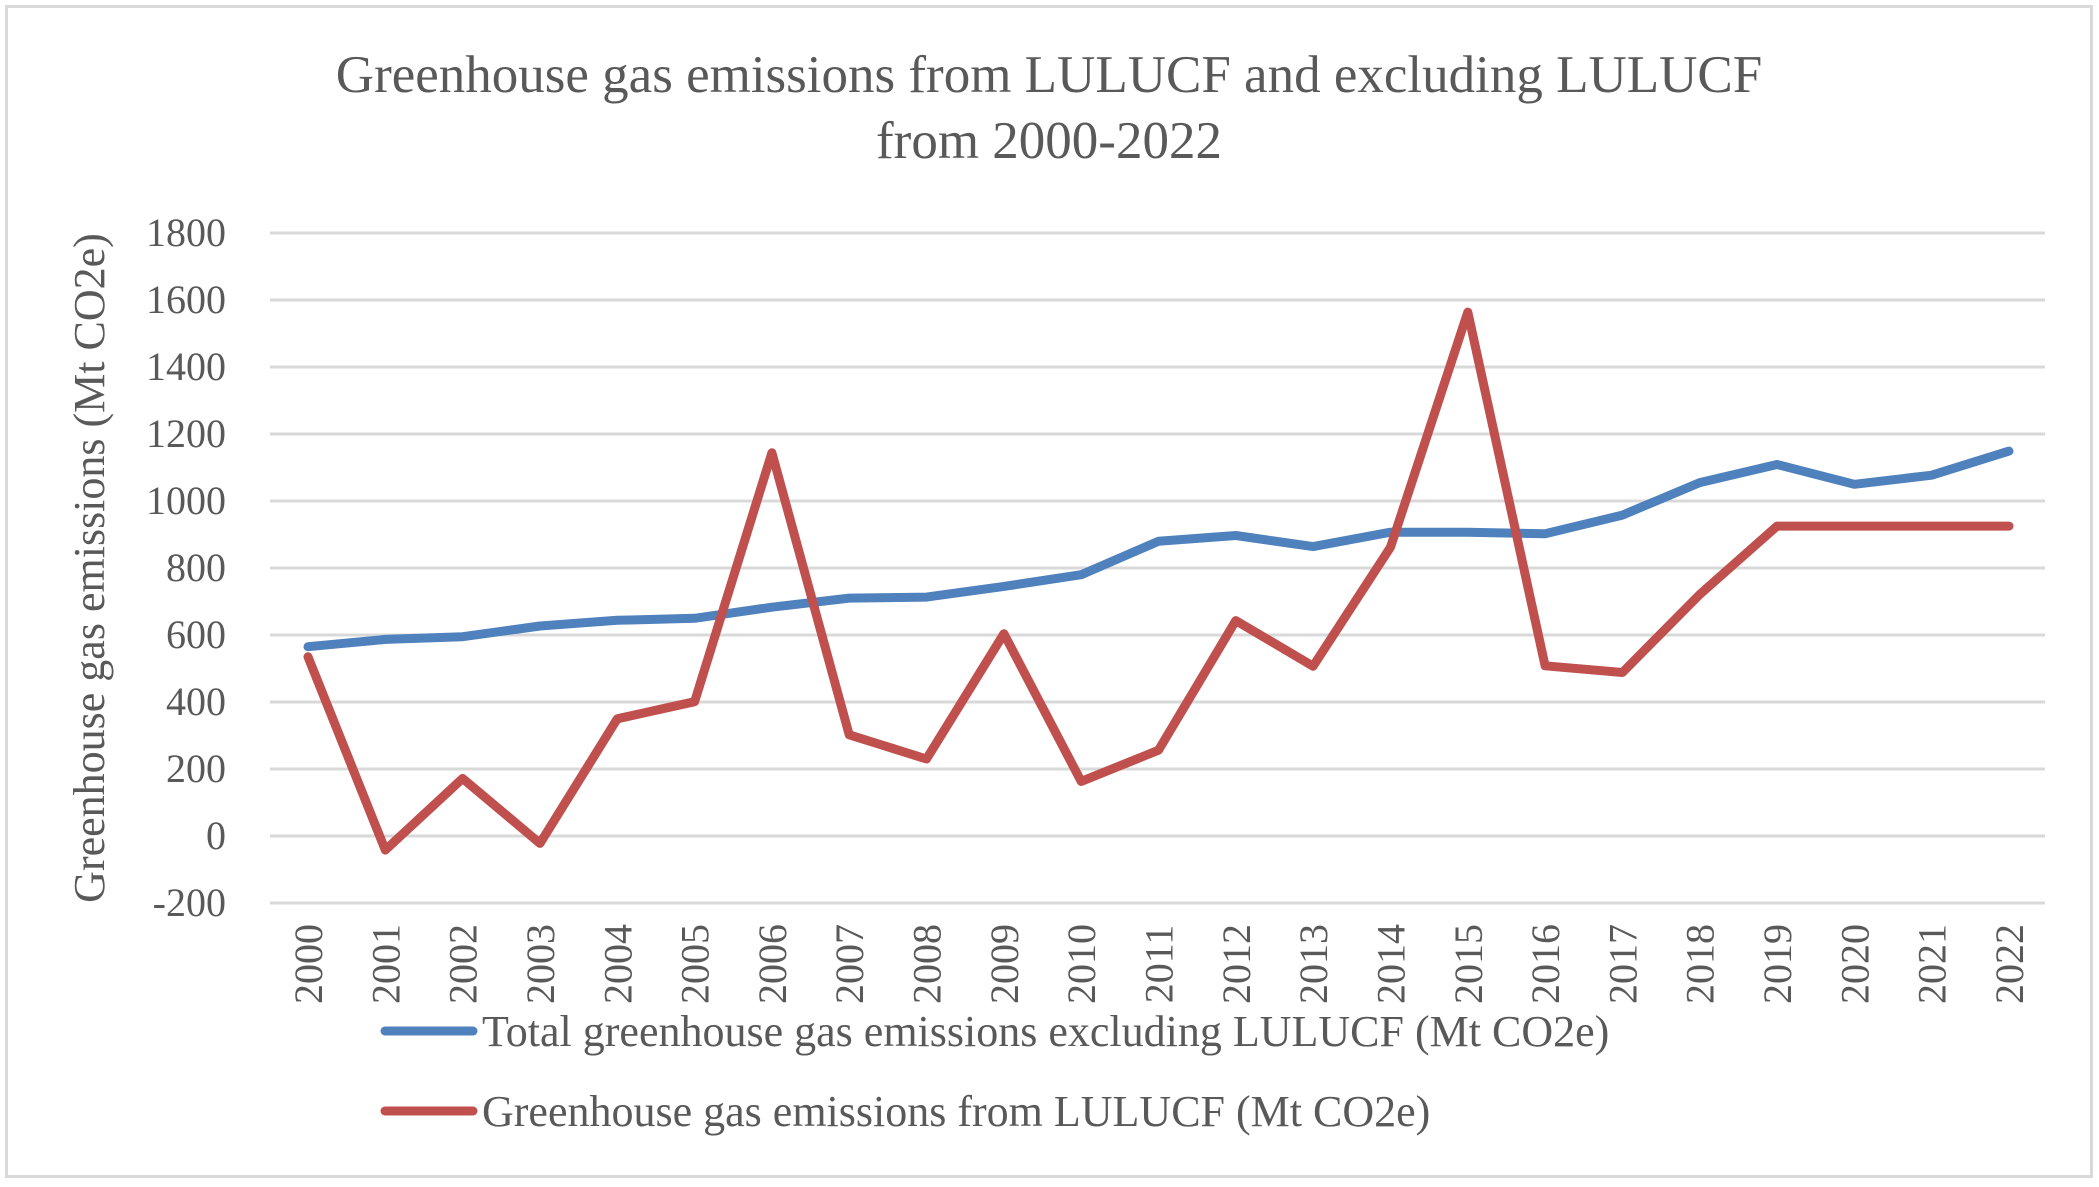 Image resolution: width=2099 pixels, height=1187 pixels. I want to click on x-tick-label: 2022, so click(2009, 964).